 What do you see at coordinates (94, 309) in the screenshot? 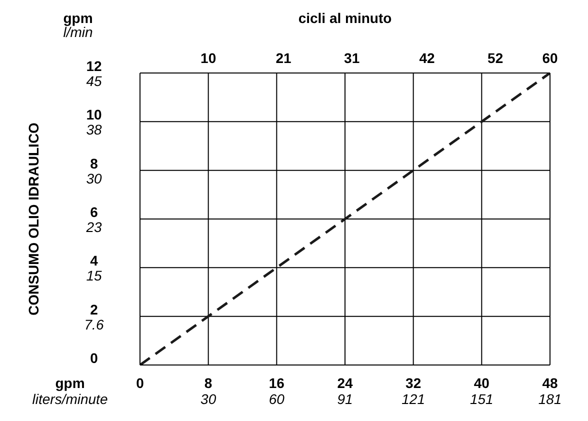
I see `y-tick-label: 2` at bounding box center [94, 309].